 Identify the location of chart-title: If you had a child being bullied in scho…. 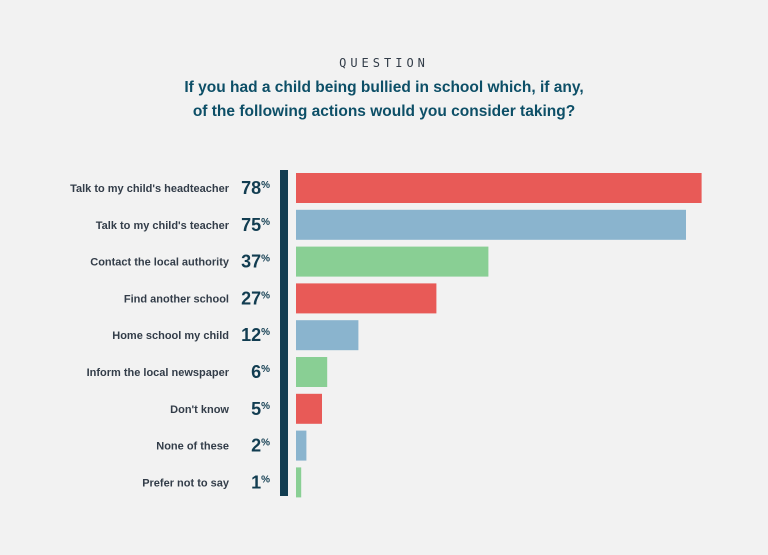
(384, 100).